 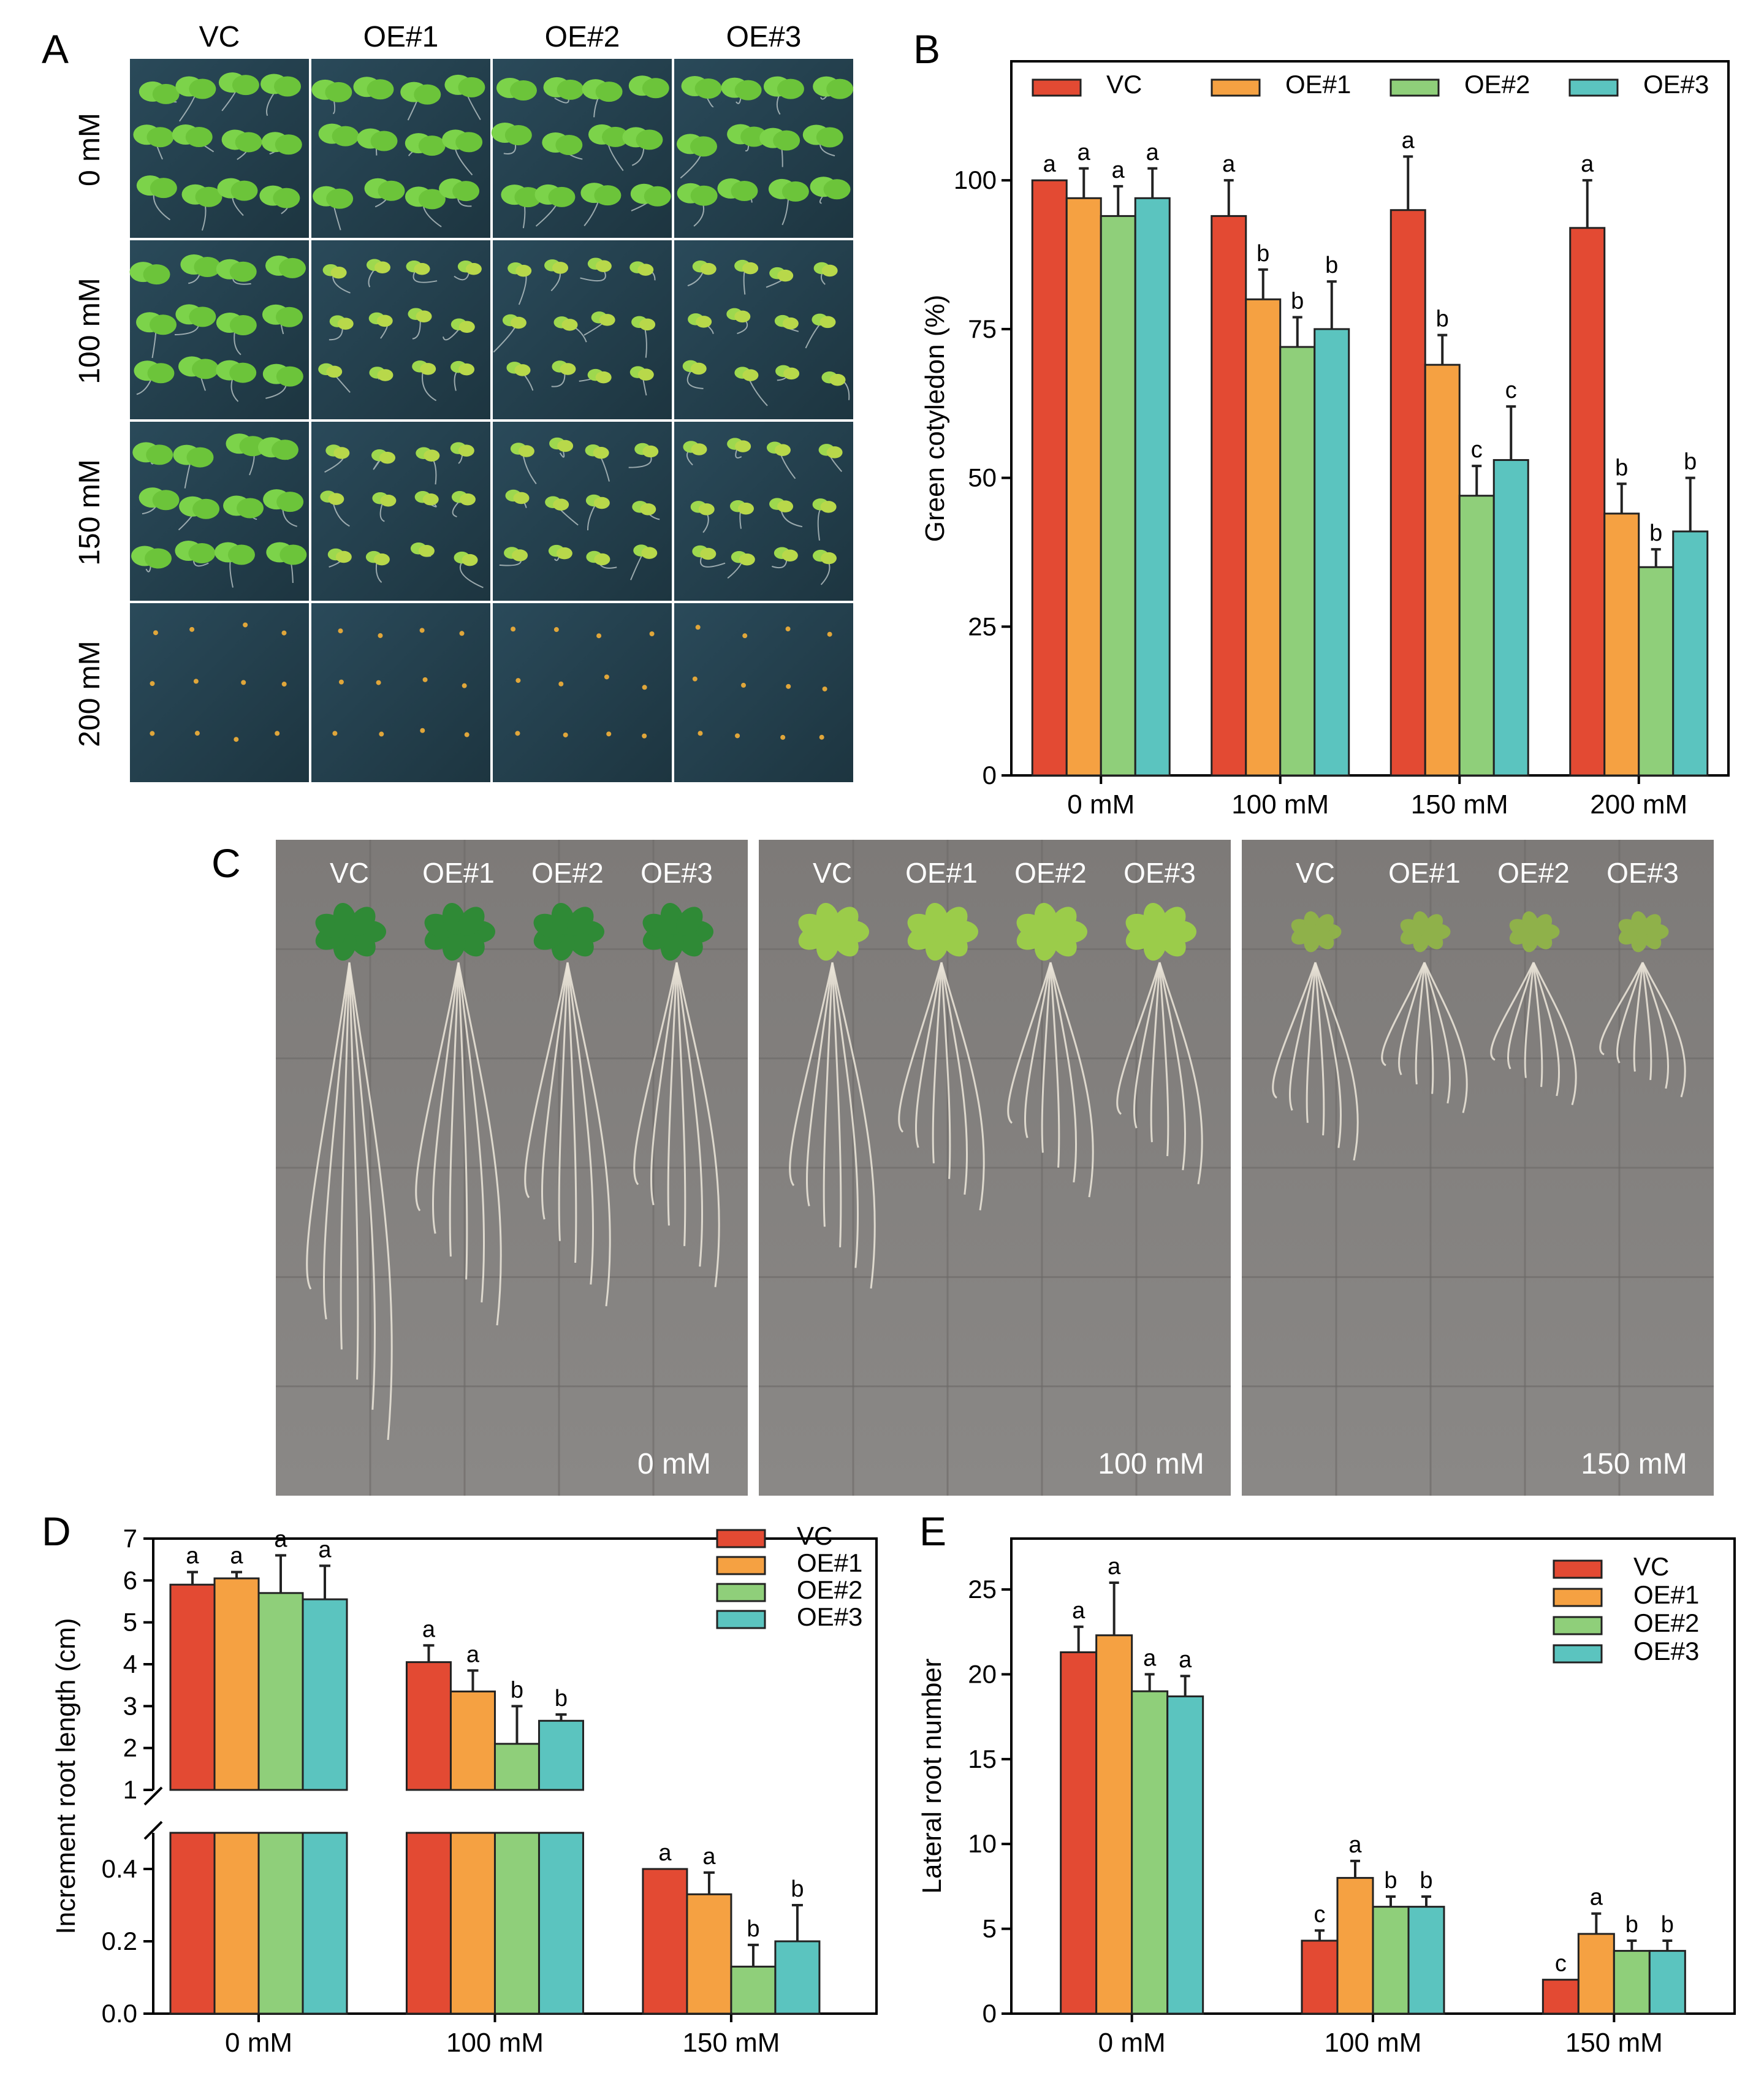 I want to click on y-tick-label: 0.4, so click(x=119, y=1868).